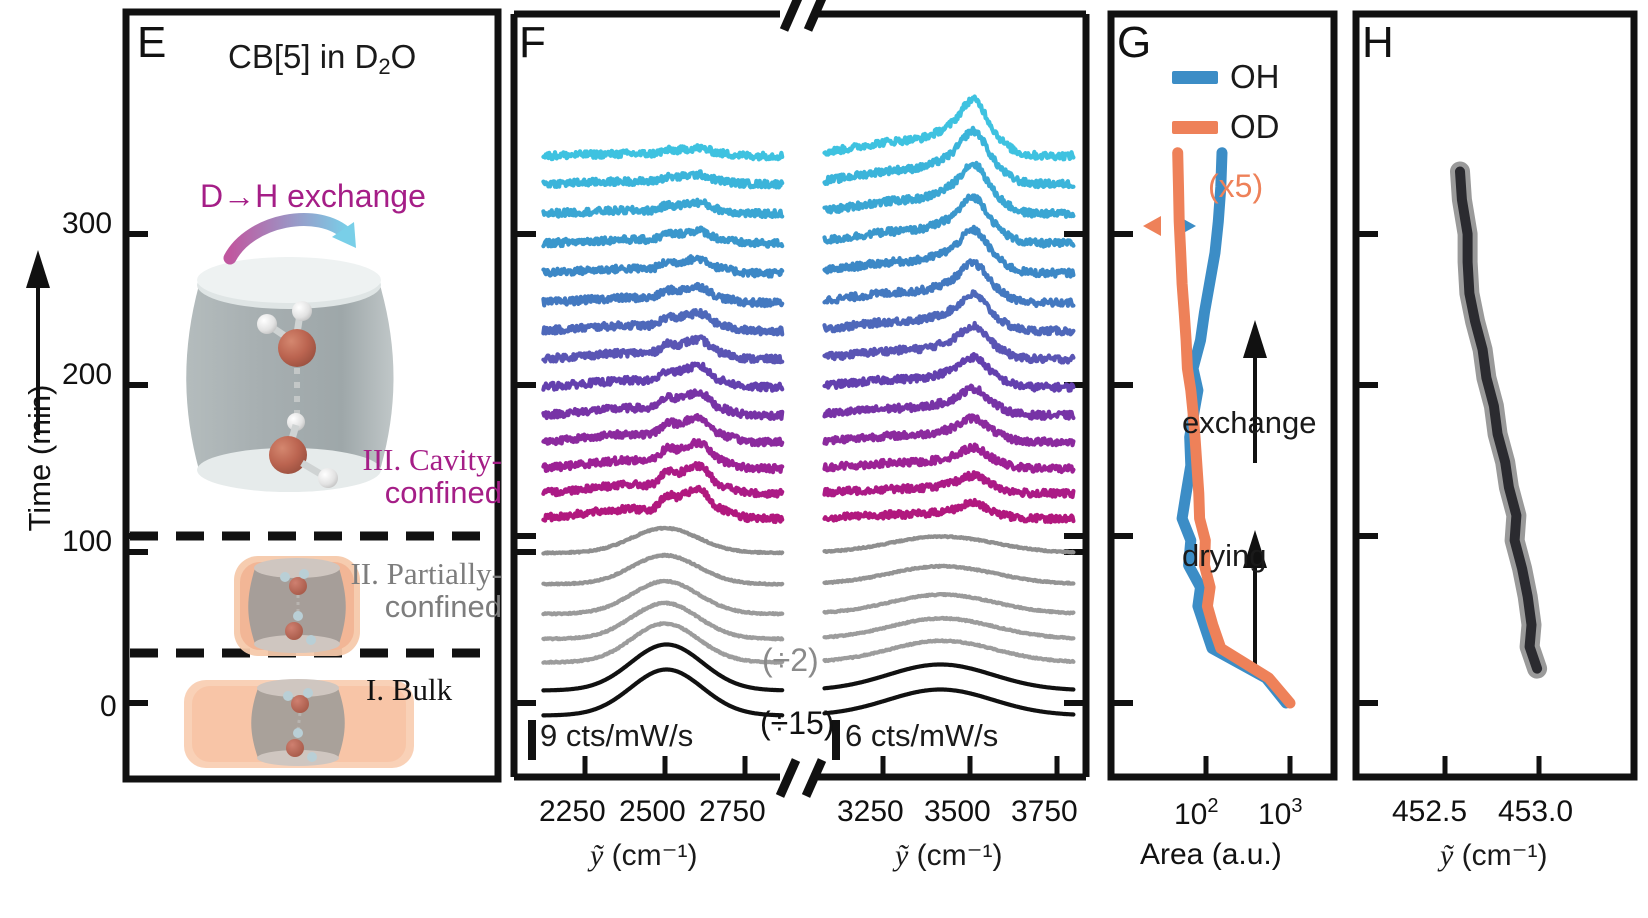 The height and width of the screenshot is (918, 1648). I want to click on regime-label-II-line2: confined, so click(443, 607).